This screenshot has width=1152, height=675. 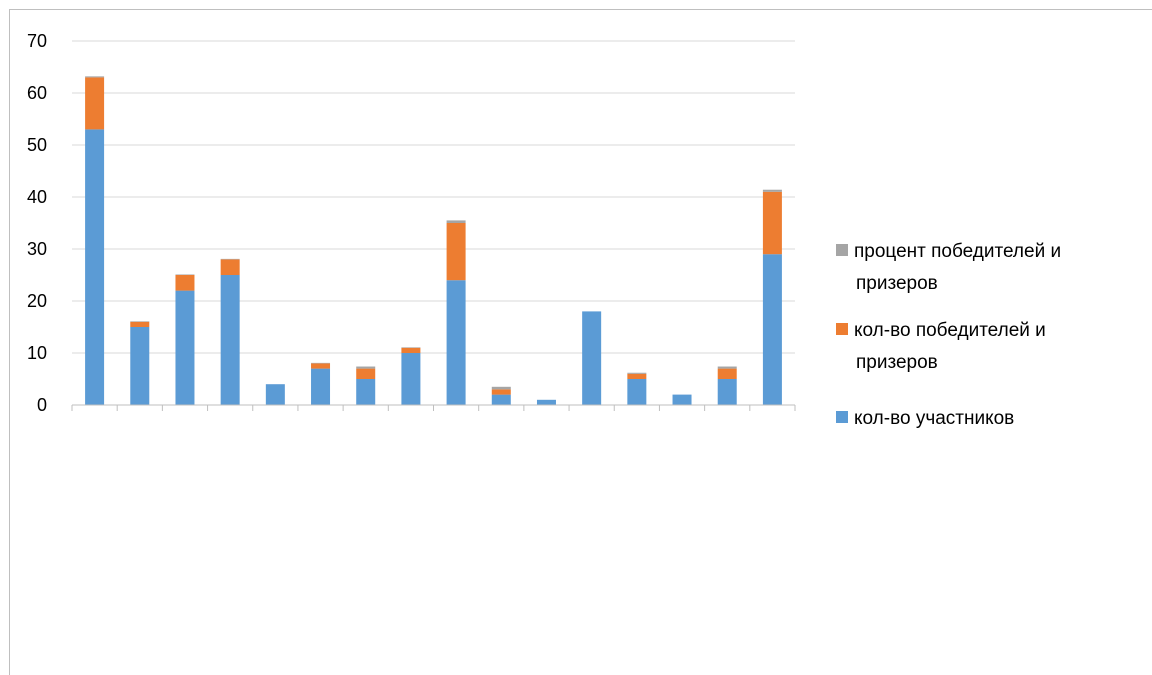 What do you see at coordinates (37, 223) in the screenshot?
I see `y-tick-labels: 0 10 20 30 40 50 60 70` at bounding box center [37, 223].